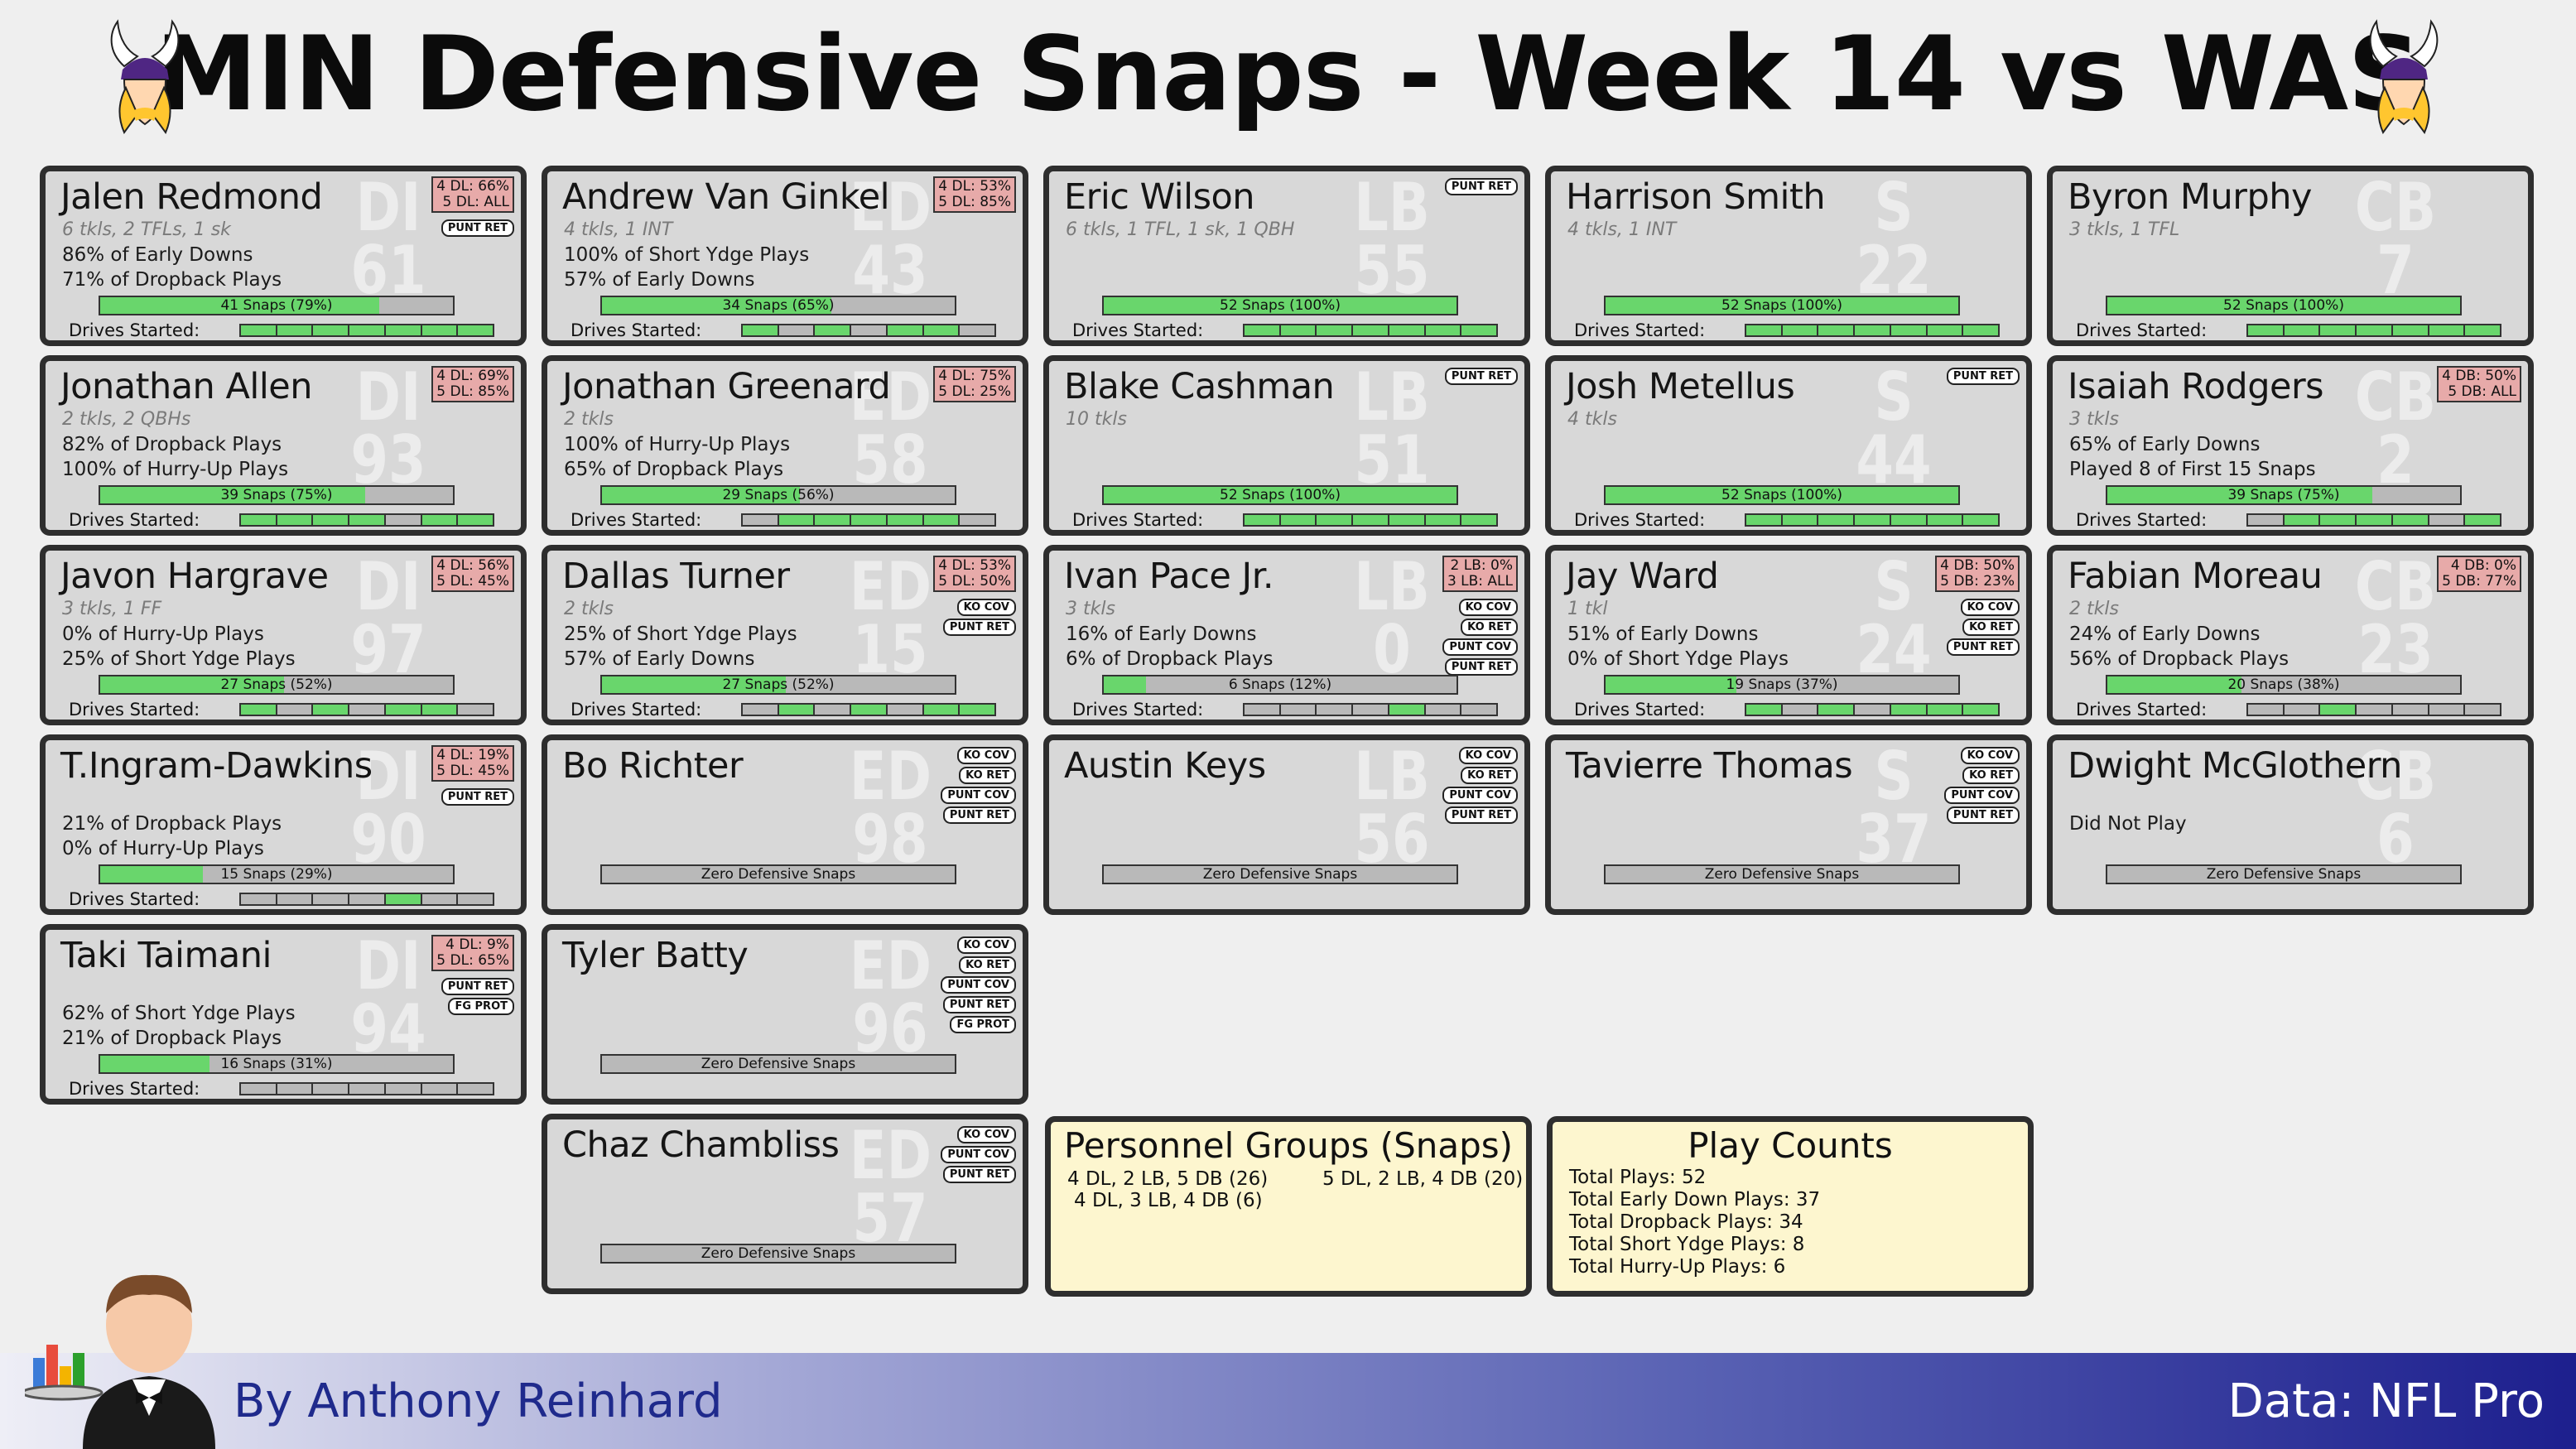  I want to click on jersey-number: 37, so click(1894, 839).